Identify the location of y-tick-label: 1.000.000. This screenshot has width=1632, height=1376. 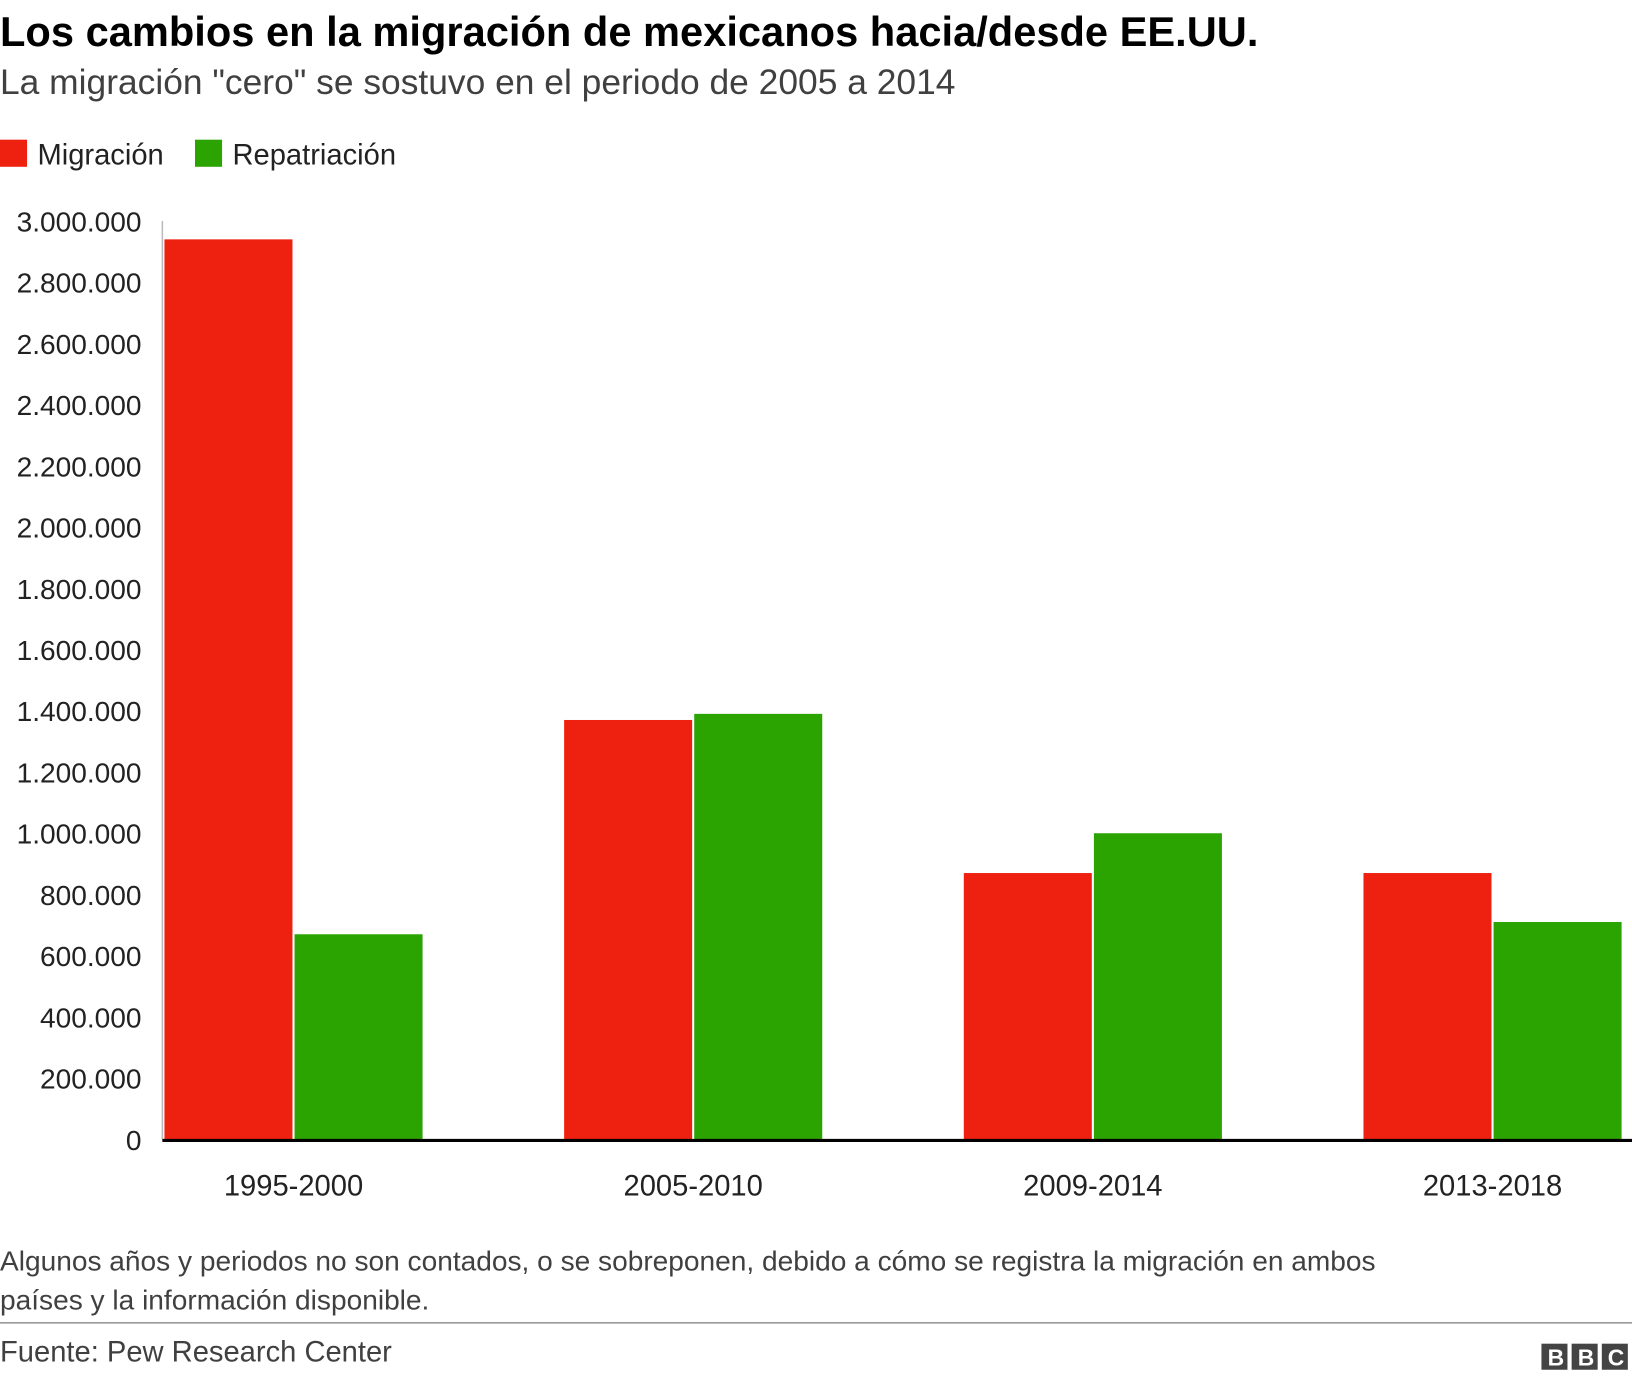
(79, 834).